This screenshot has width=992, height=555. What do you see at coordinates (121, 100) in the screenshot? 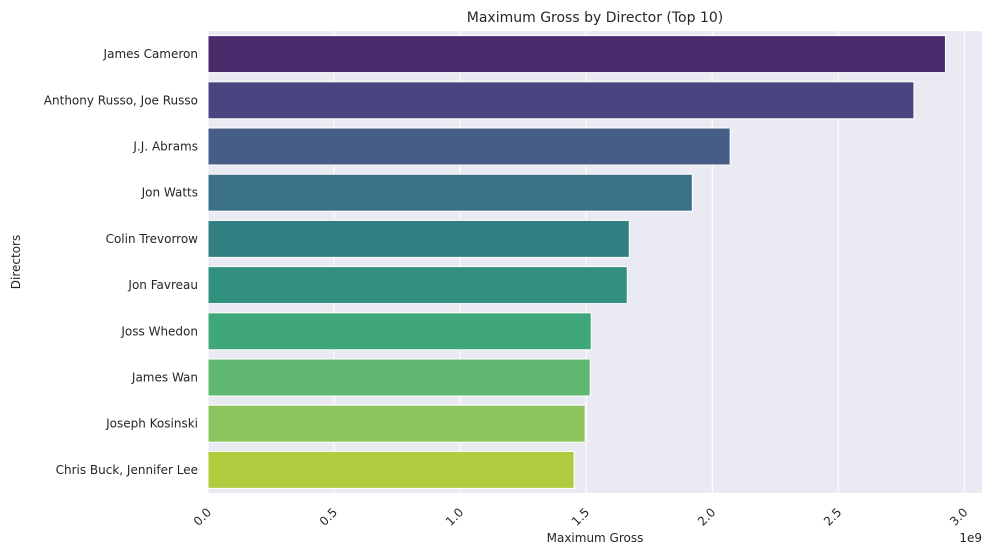
I see `y-tick-label: Anthony Russo, Joe Russo` at bounding box center [121, 100].